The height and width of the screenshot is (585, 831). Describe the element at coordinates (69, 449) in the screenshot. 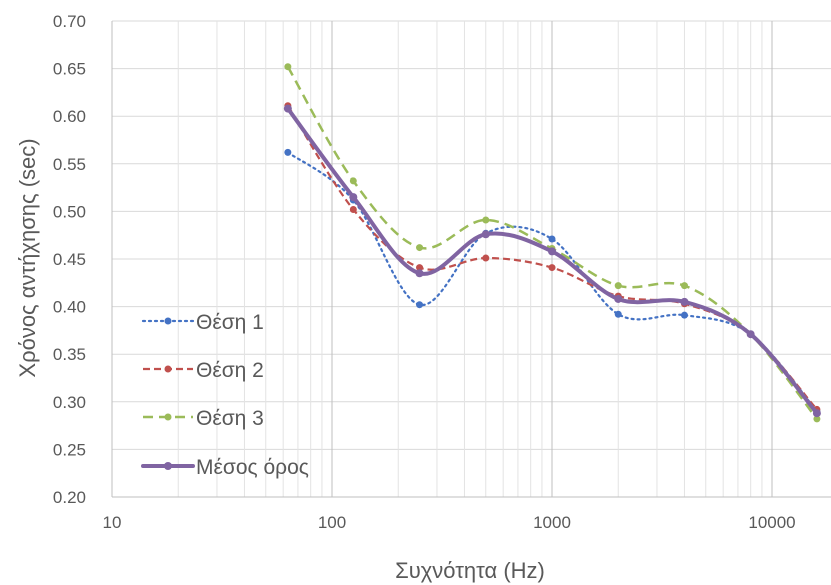

I see `y-tick-label: 0.25` at that location.